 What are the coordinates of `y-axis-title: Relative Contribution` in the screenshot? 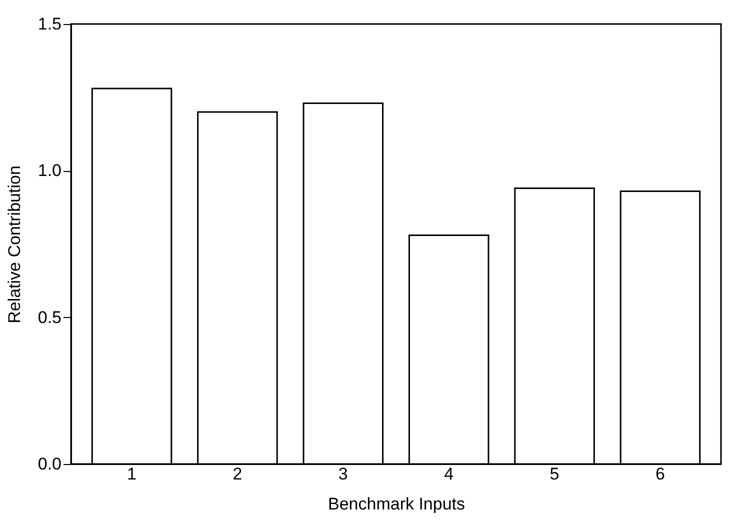 It's located at (14, 245).